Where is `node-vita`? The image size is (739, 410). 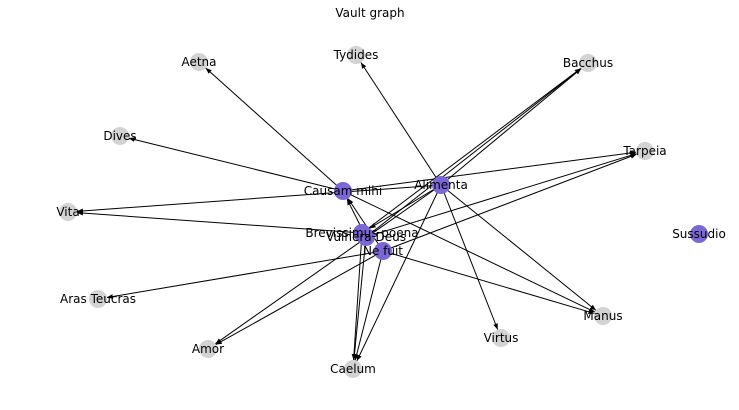 node-vita is located at coordinates (68, 212).